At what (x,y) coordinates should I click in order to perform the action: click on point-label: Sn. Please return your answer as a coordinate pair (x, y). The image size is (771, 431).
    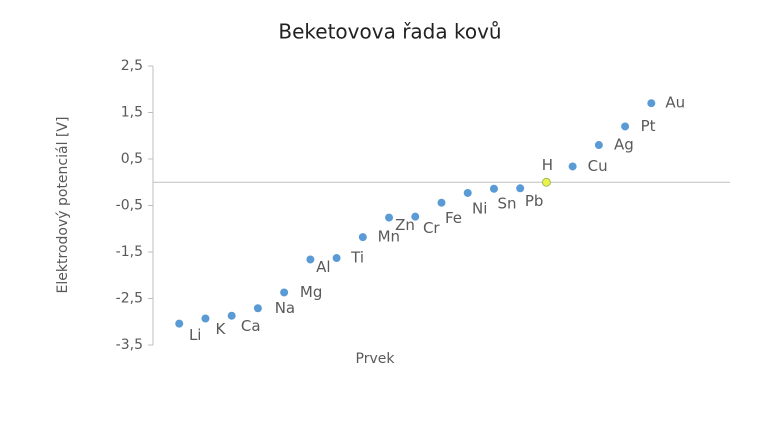
    Looking at the image, I should click on (506, 203).